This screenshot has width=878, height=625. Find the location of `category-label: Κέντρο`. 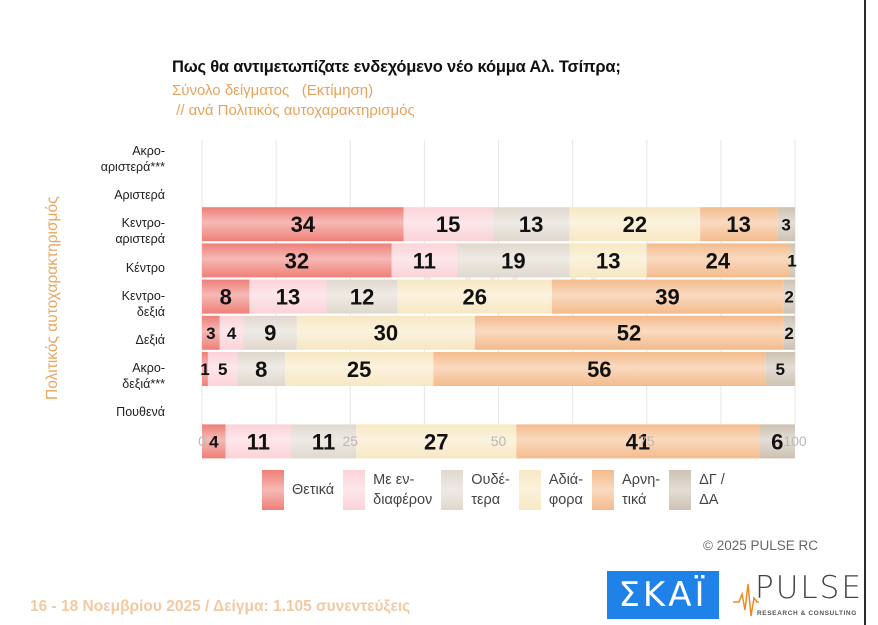

category-label: Κέντρο is located at coordinates (145, 267).